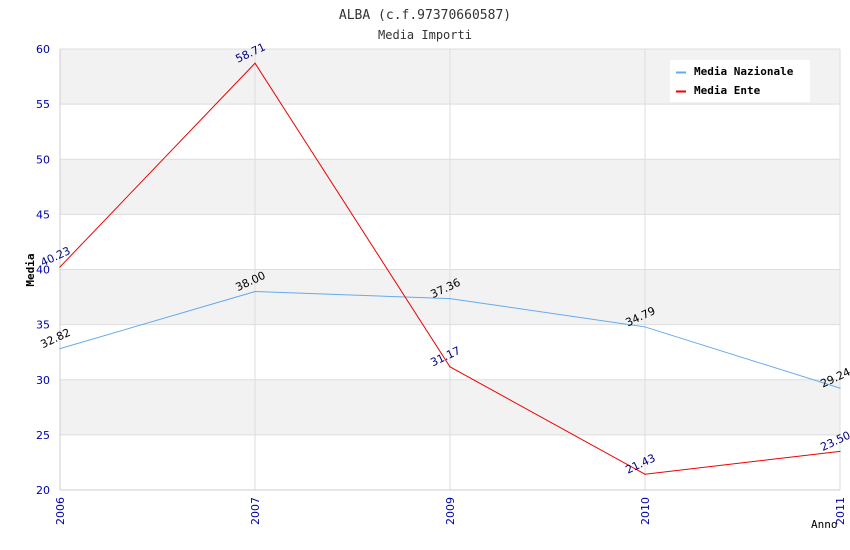 The image size is (850, 550). What do you see at coordinates (744, 71) in the screenshot?
I see `legend-label-media-nazionale: Media Nazionale` at bounding box center [744, 71].